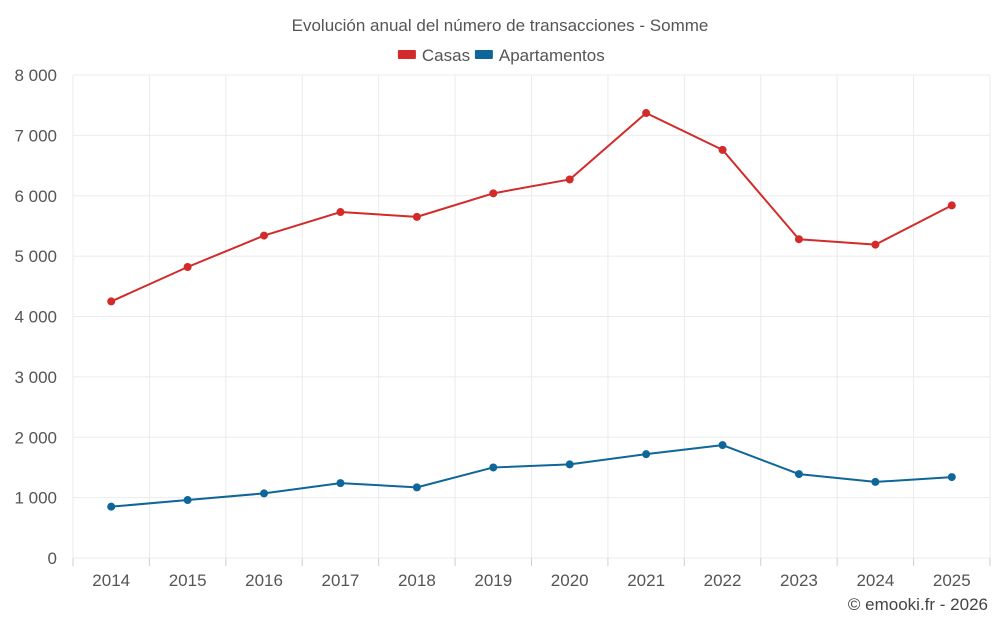 Image resolution: width=1000 pixels, height=625 pixels. I want to click on x-tick-label: 2025, so click(952, 580).